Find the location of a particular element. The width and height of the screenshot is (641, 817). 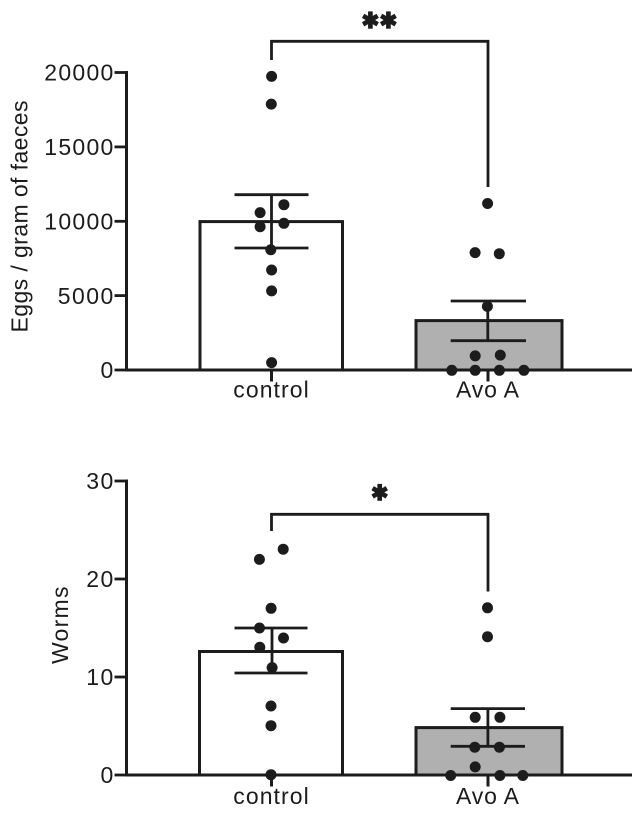

svg-text: 20 is located at coordinates (99, 579).